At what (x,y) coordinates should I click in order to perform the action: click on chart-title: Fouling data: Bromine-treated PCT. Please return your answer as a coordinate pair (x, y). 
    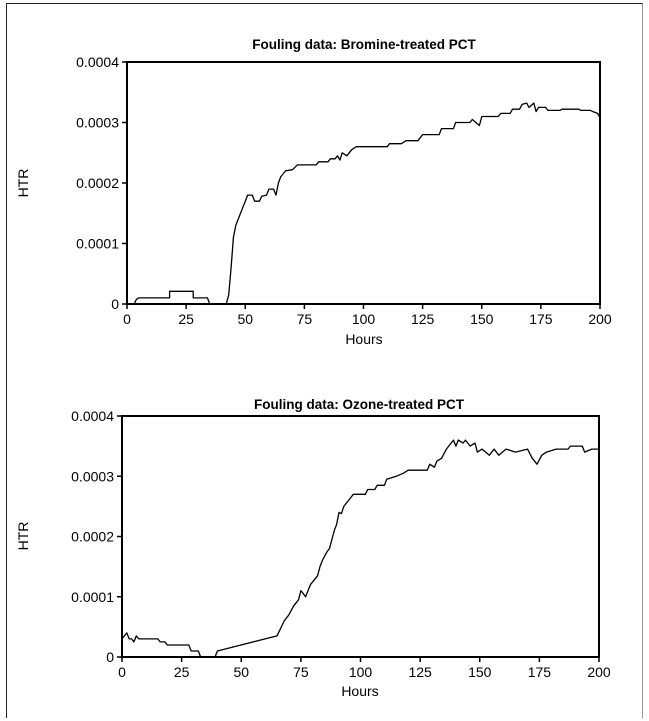
    Looking at the image, I should click on (364, 44).